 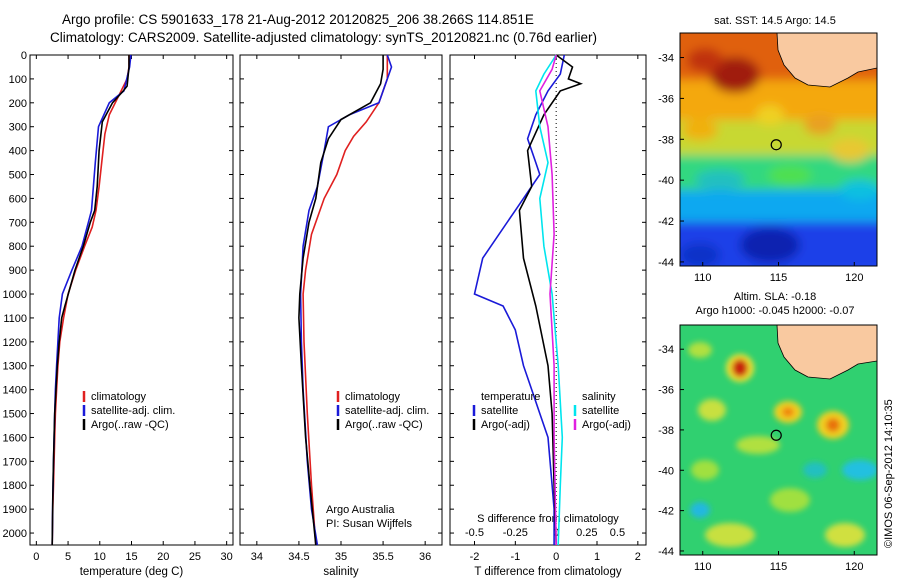 I want to click on sla-map-title: Altim. SLA: -0.18, so click(x=775, y=297).